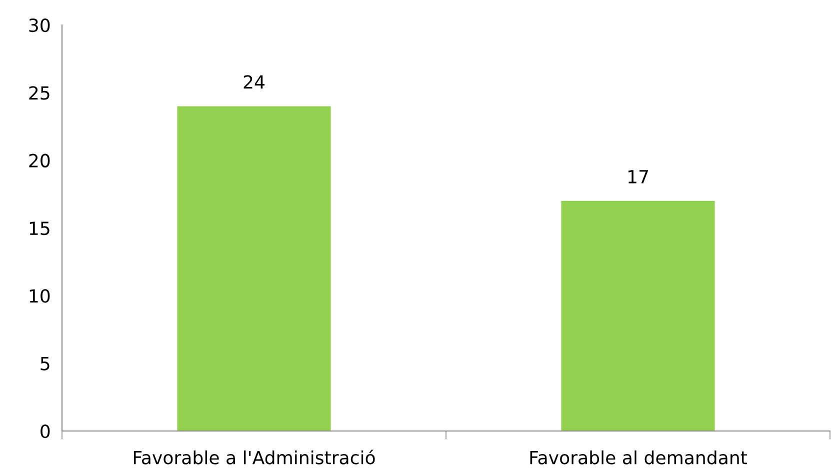 The image size is (831, 475). What do you see at coordinates (45, 363) in the screenshot?
I see `y-tick-label: 5` at bounding box center [45, 363].